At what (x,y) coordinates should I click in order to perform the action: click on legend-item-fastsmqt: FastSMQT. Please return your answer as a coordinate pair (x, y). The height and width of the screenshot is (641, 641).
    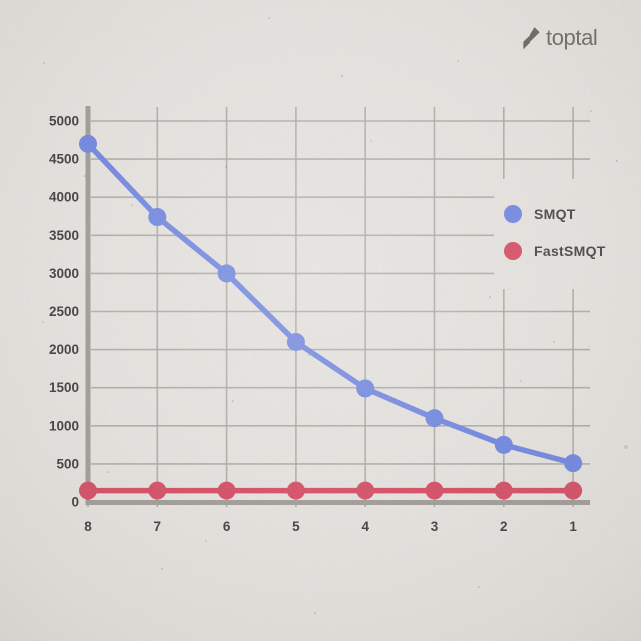
    Looking at the image, I should click on (555, 251).